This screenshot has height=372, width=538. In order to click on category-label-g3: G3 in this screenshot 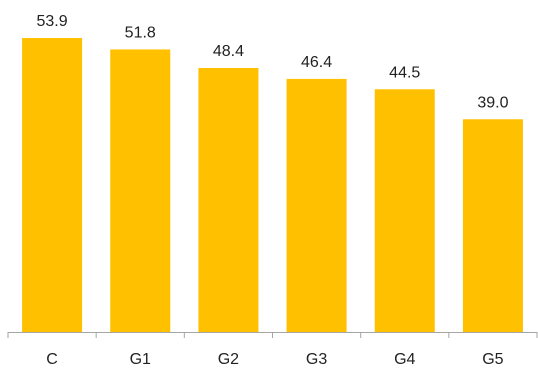, I will do `click(316, 359)`.